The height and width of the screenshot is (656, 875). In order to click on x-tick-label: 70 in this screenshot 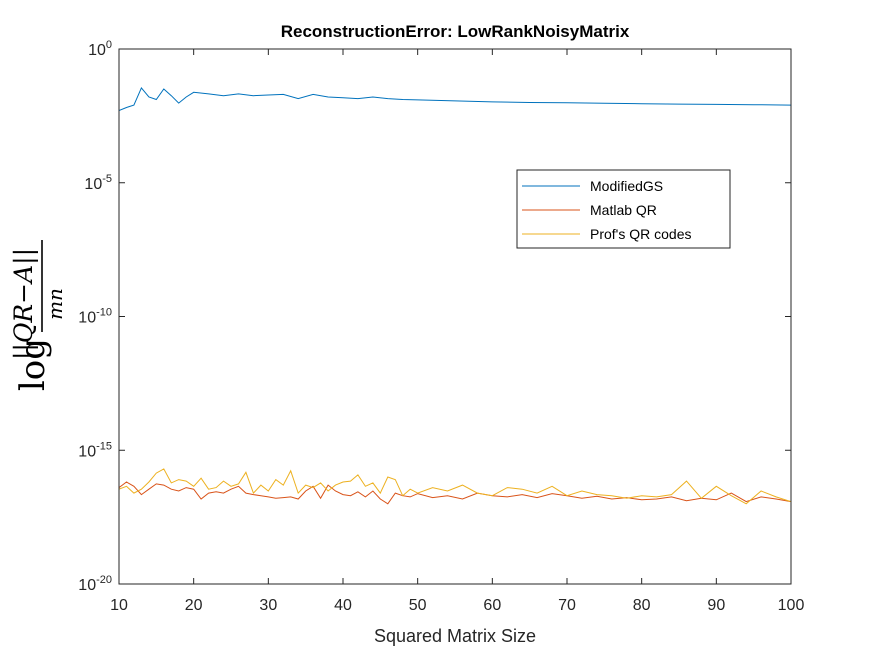, I will do `click(567, 605)`.